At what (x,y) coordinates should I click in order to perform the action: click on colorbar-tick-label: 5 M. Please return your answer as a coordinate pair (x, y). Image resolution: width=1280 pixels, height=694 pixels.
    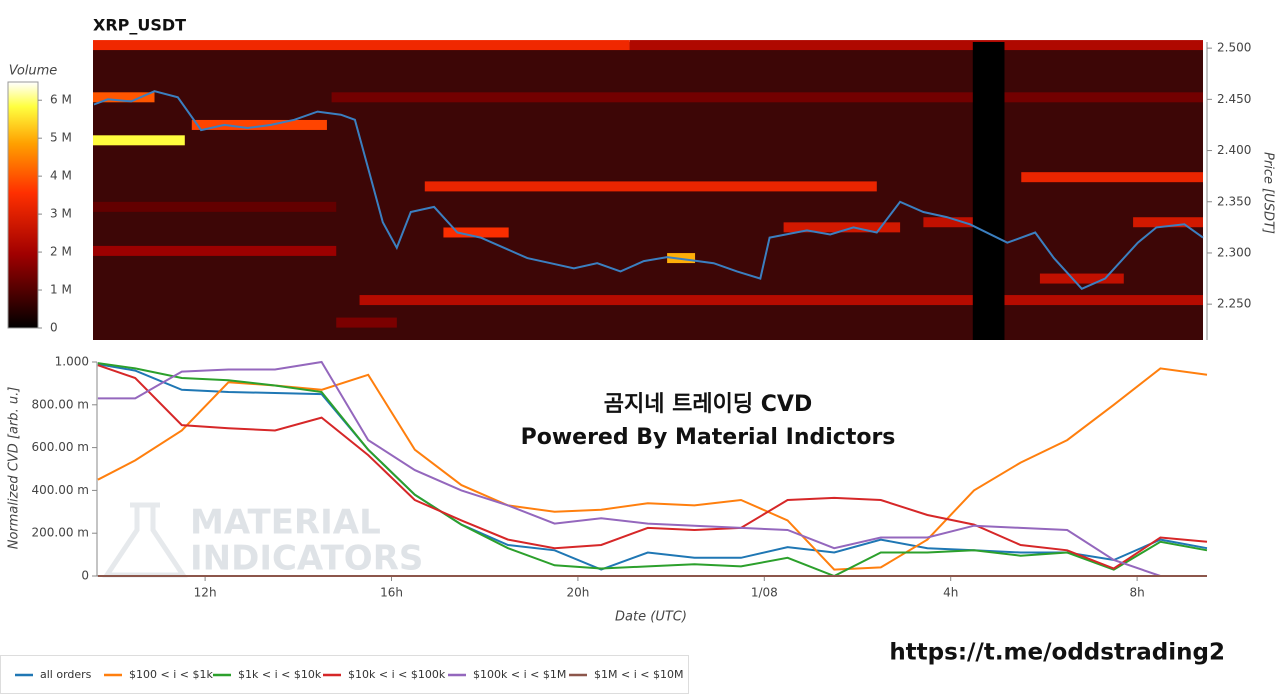
    Looking at the image, I should click on (61, 138).